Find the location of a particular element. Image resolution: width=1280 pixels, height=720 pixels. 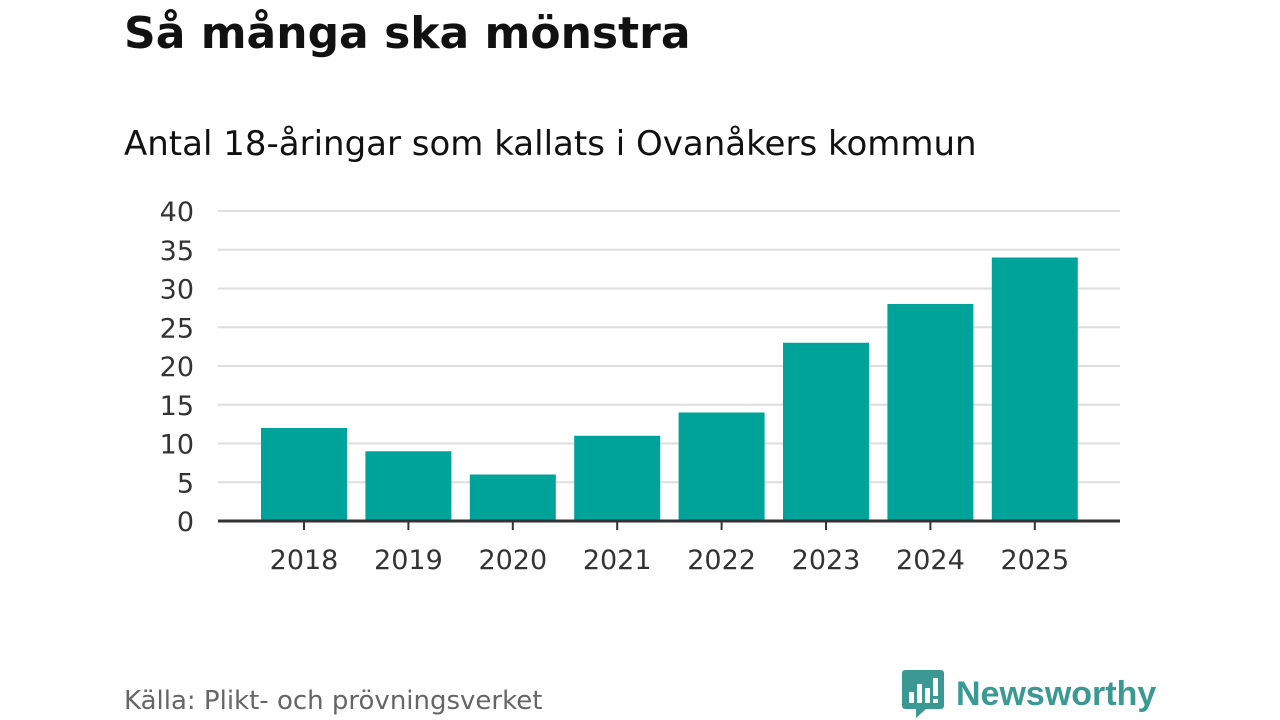

y-tick-label: 10 is located at coordinates (177, 445).